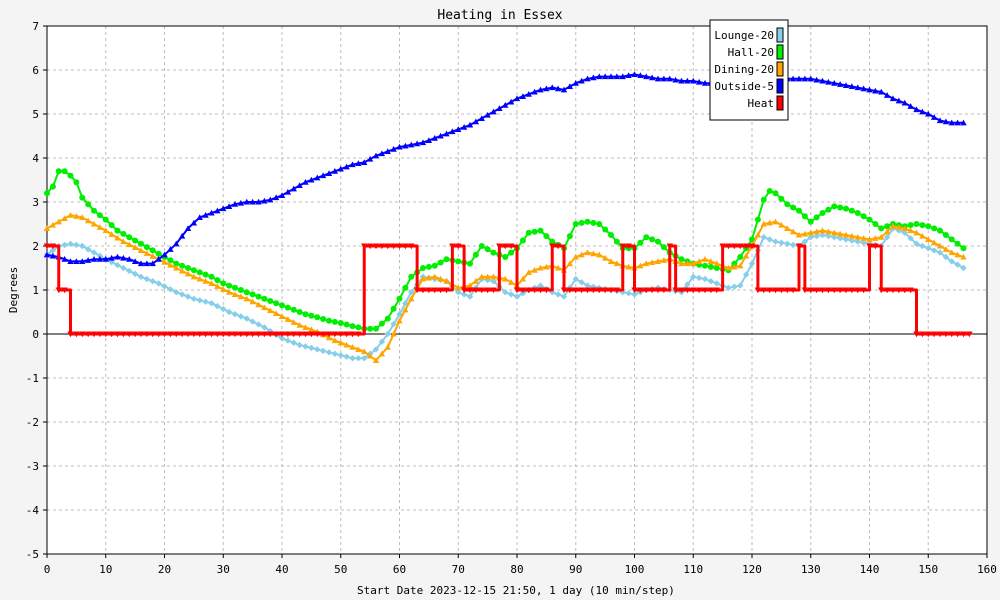 Image resolution: width=1000 pixels, height=600 pixels. Describe the element at coordinates (751, 52) in the screenshot. I see `legend-label: Hall-20` at that location.